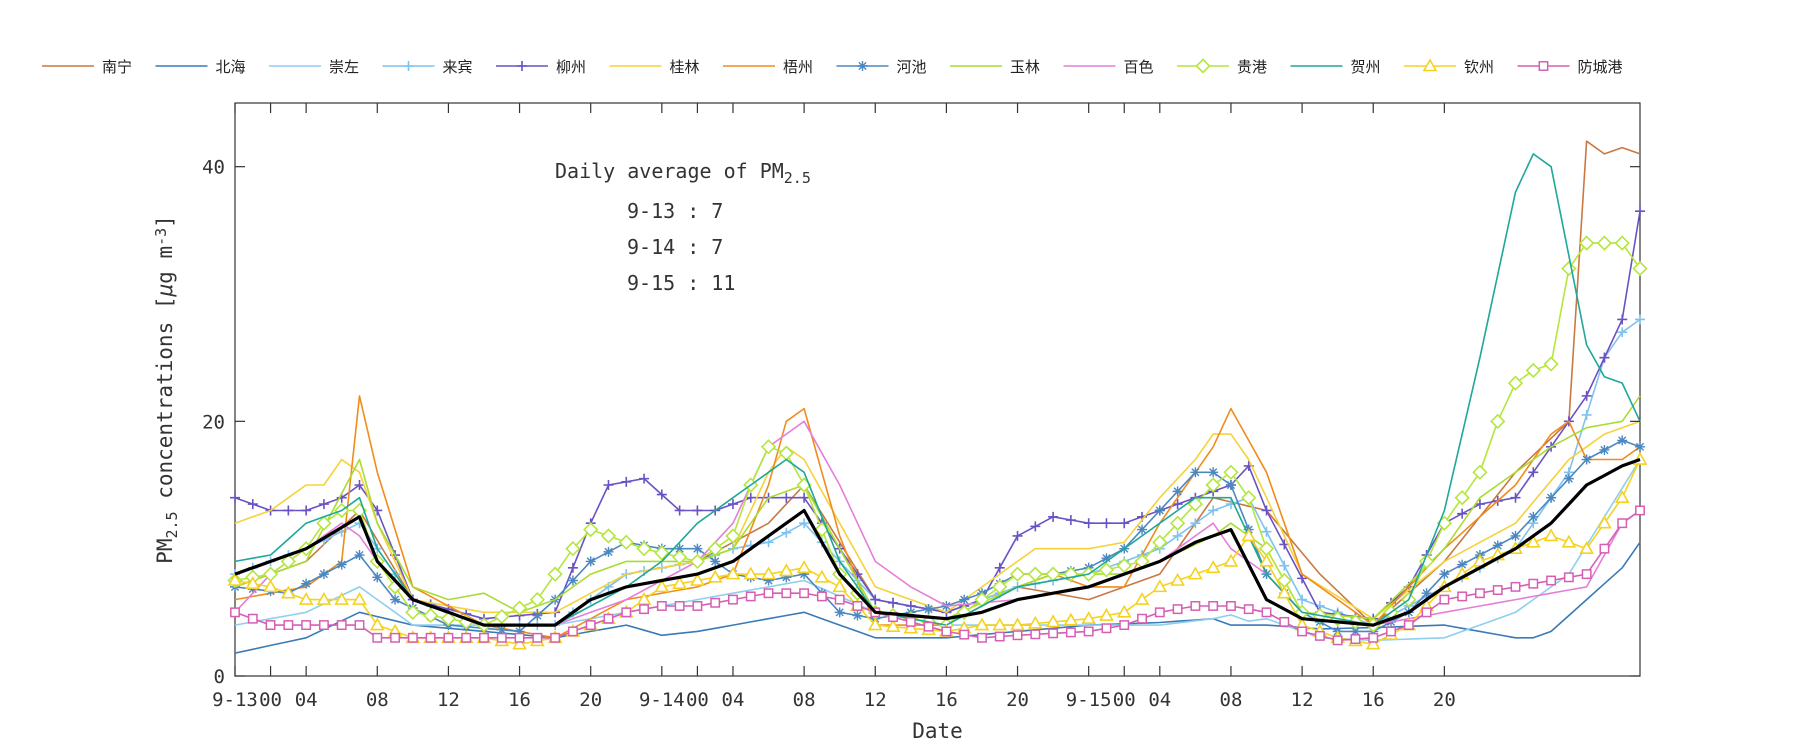  Describe the element at coordinates (832, 67) in the screenshot. I see `legend: 南宁 北海 崇左 来宾 柳州 桂林 梧州 河池 玉林 百色 贵港 贺州 钦州 防城港` at that location.